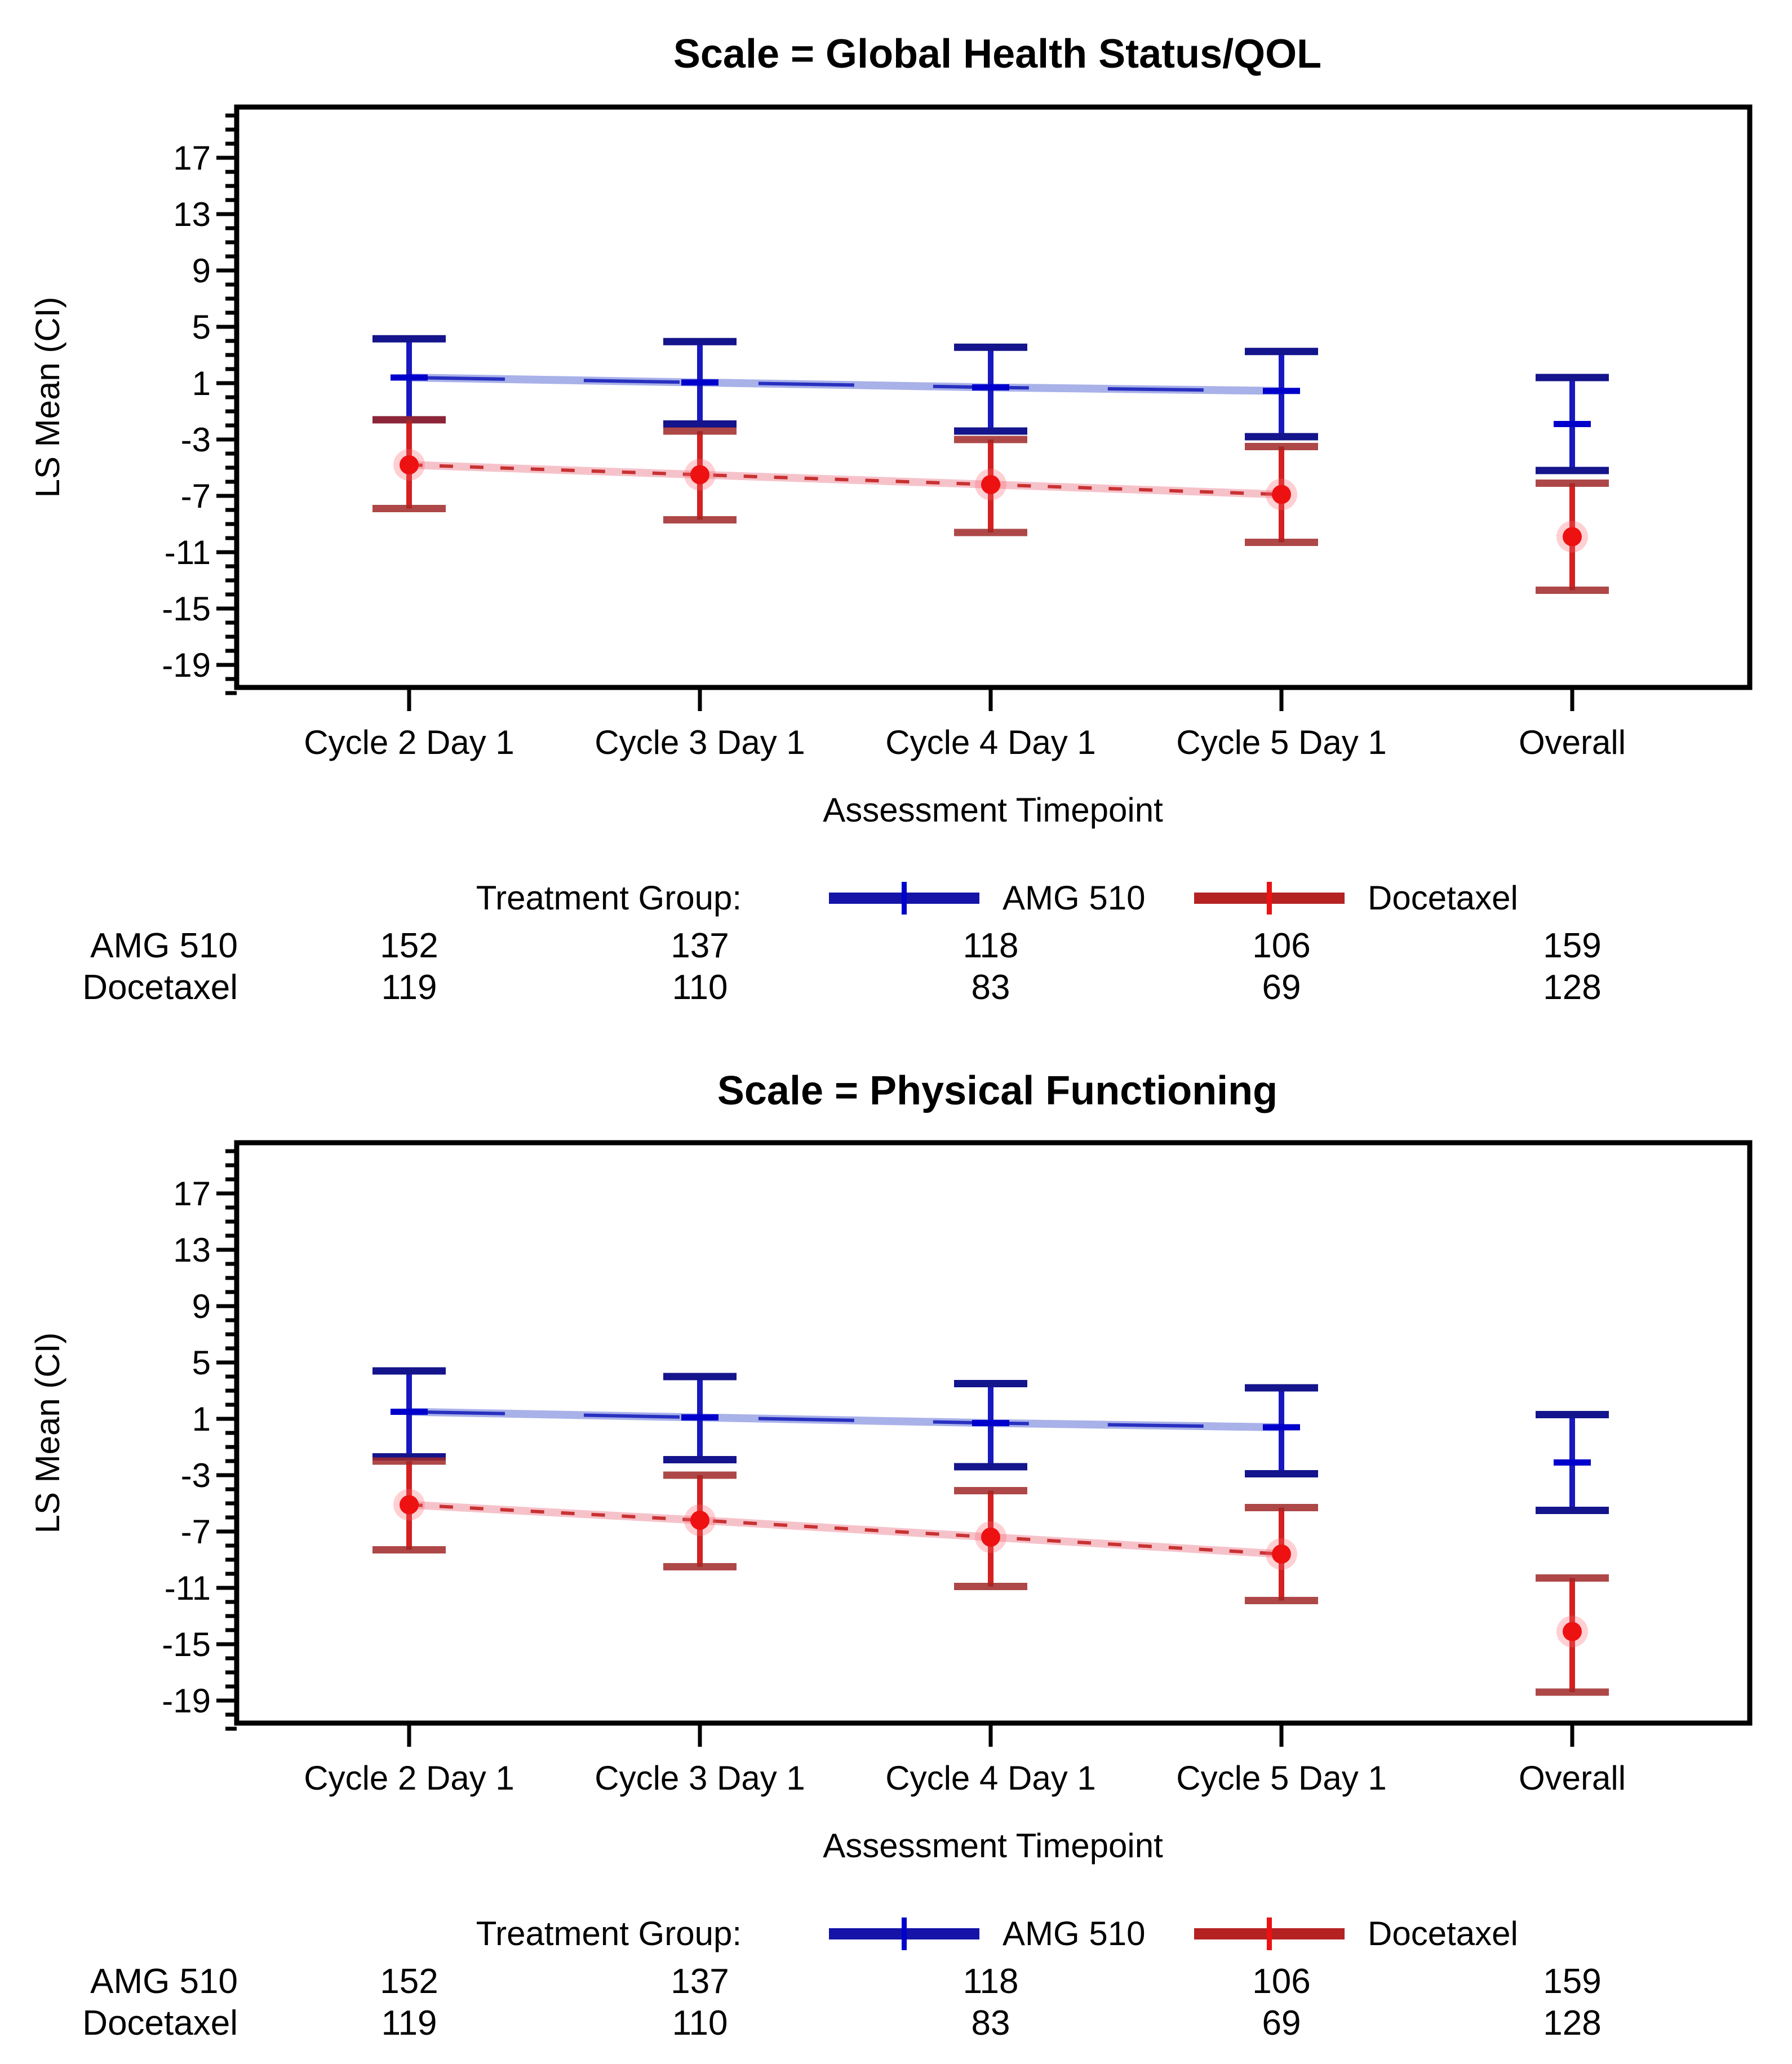 This screenshot has width=1792, height=2064. What do you see at coordinates (186, 1644) in the screenshot?
I see `y-tick-label: -15` at bounding box center [186, 1644].